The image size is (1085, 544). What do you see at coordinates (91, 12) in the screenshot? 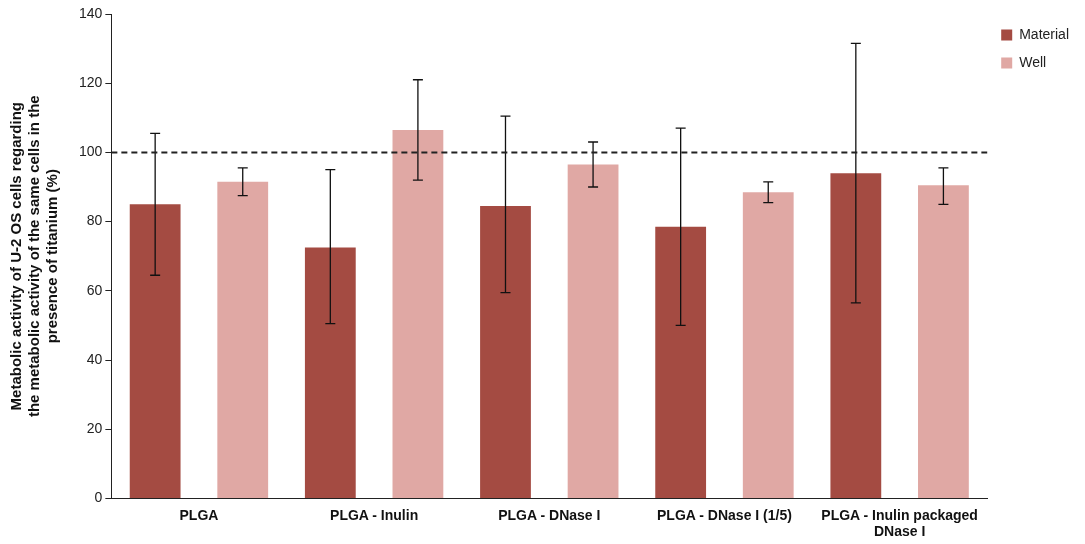
I see `y-tick-label: 140` at bounding box center [91, 12].